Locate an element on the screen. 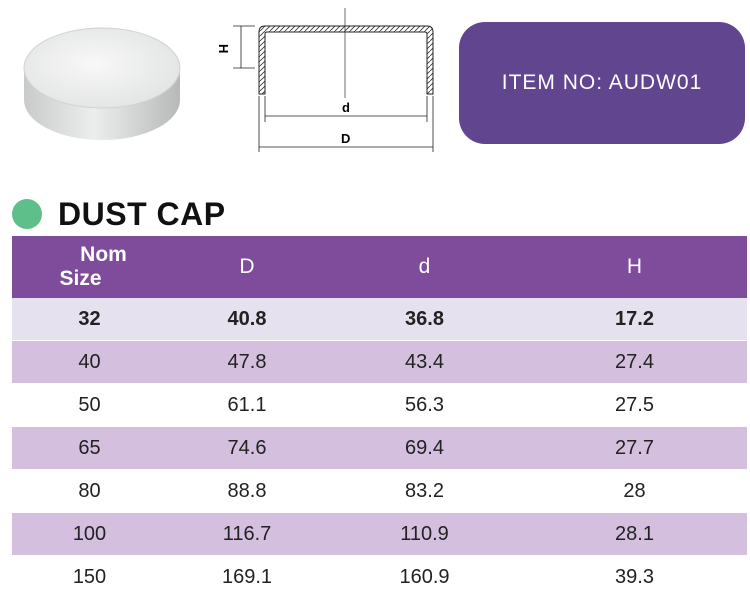  item-number-text: ITEM NO: AUDW01 is located at coordinates (602, 82).